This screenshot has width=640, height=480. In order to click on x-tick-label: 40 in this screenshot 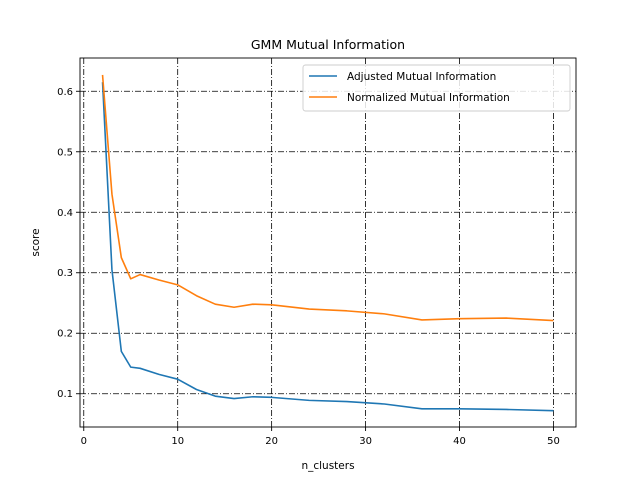, I will do `click(459, 441)`.